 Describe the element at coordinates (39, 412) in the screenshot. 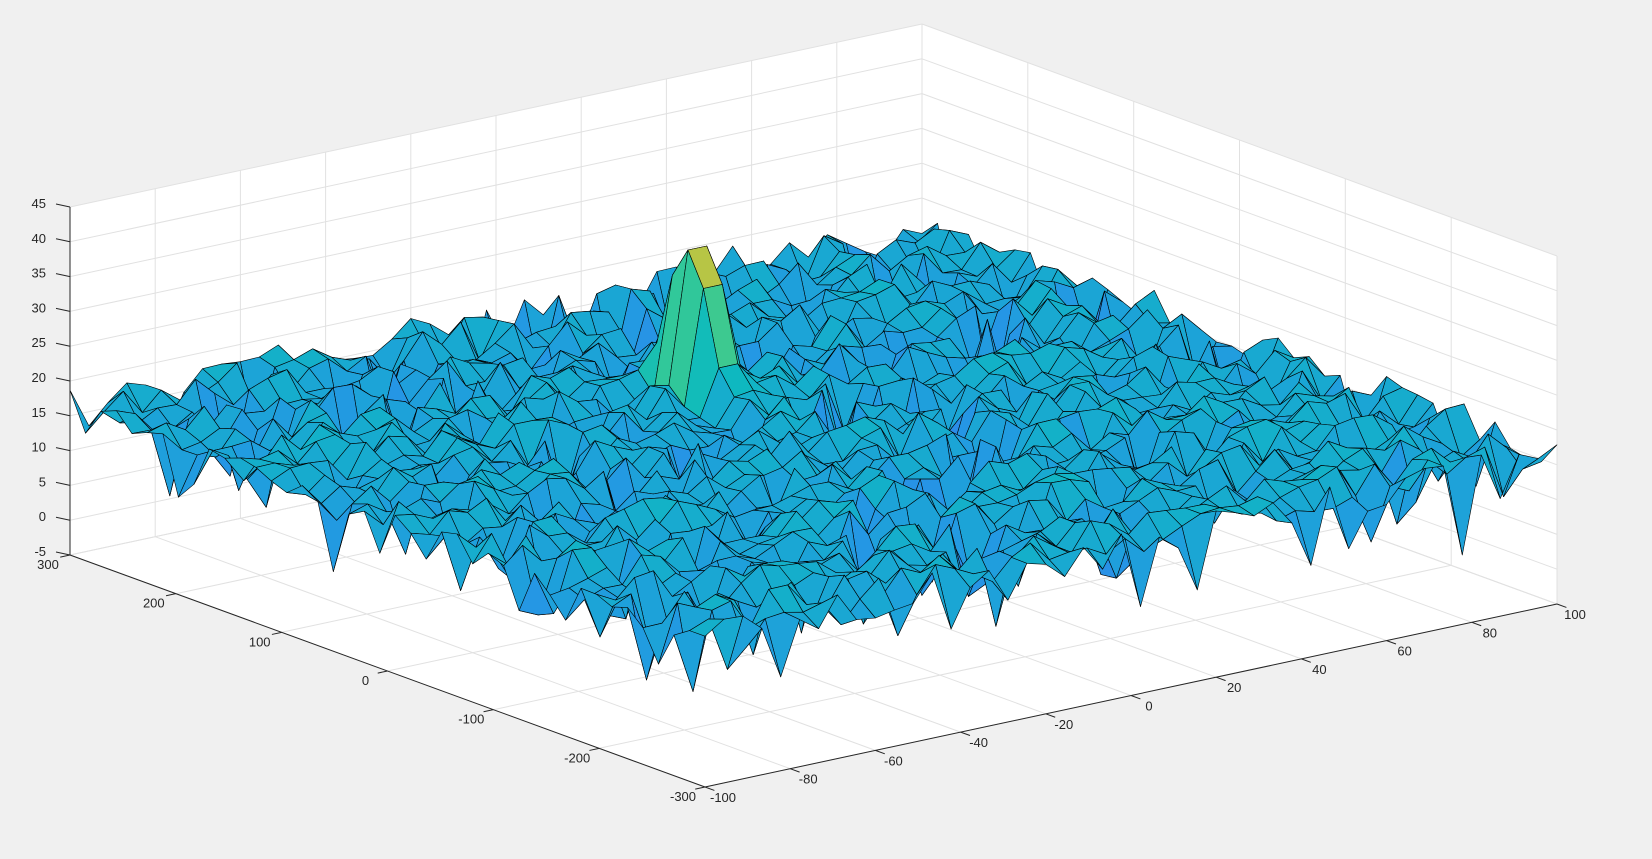

I see `z-tick-label: 15` at that location.